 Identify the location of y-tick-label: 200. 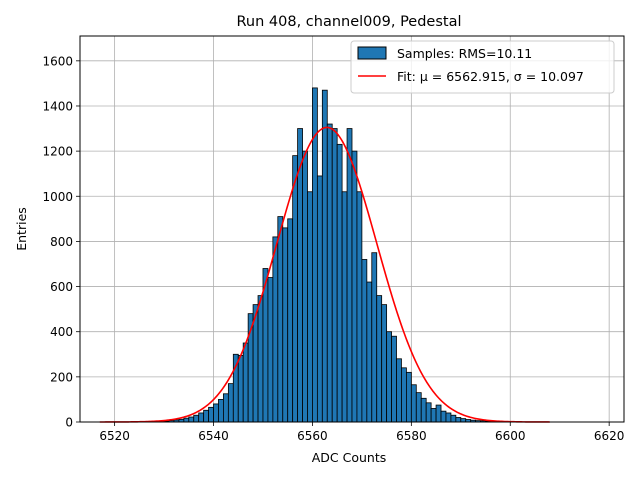
(61, 377).